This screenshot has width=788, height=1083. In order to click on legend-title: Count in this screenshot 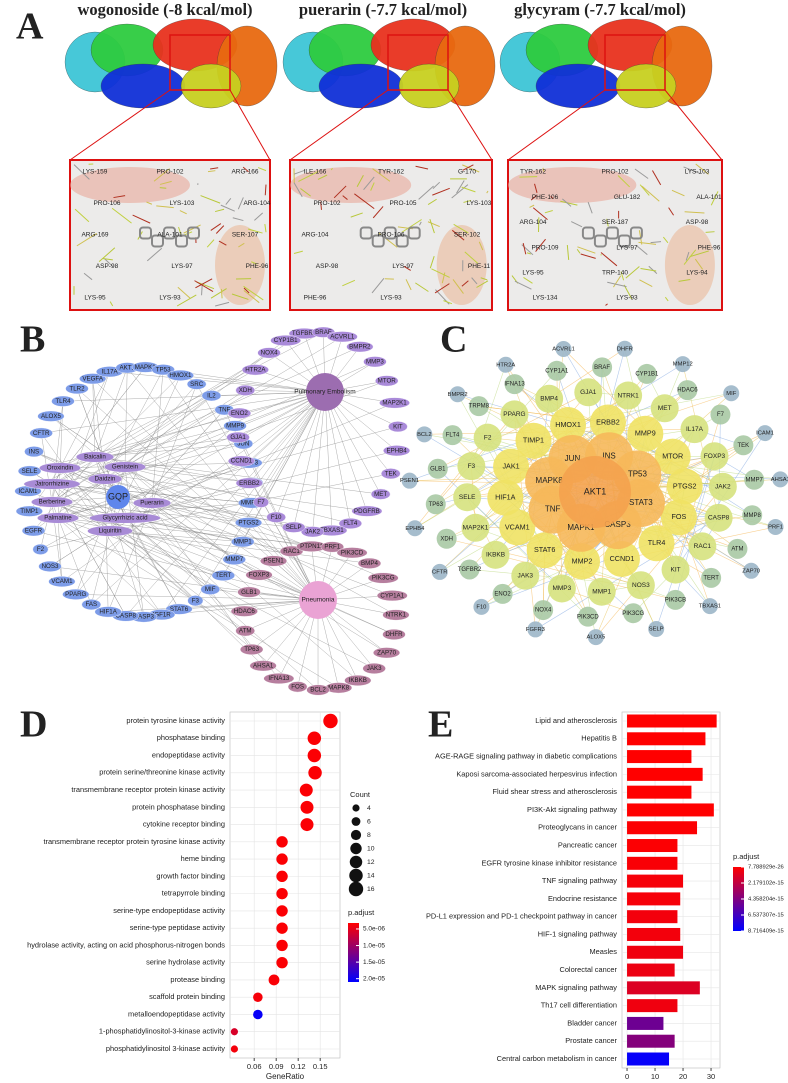, I will do `click(360, 794)`.